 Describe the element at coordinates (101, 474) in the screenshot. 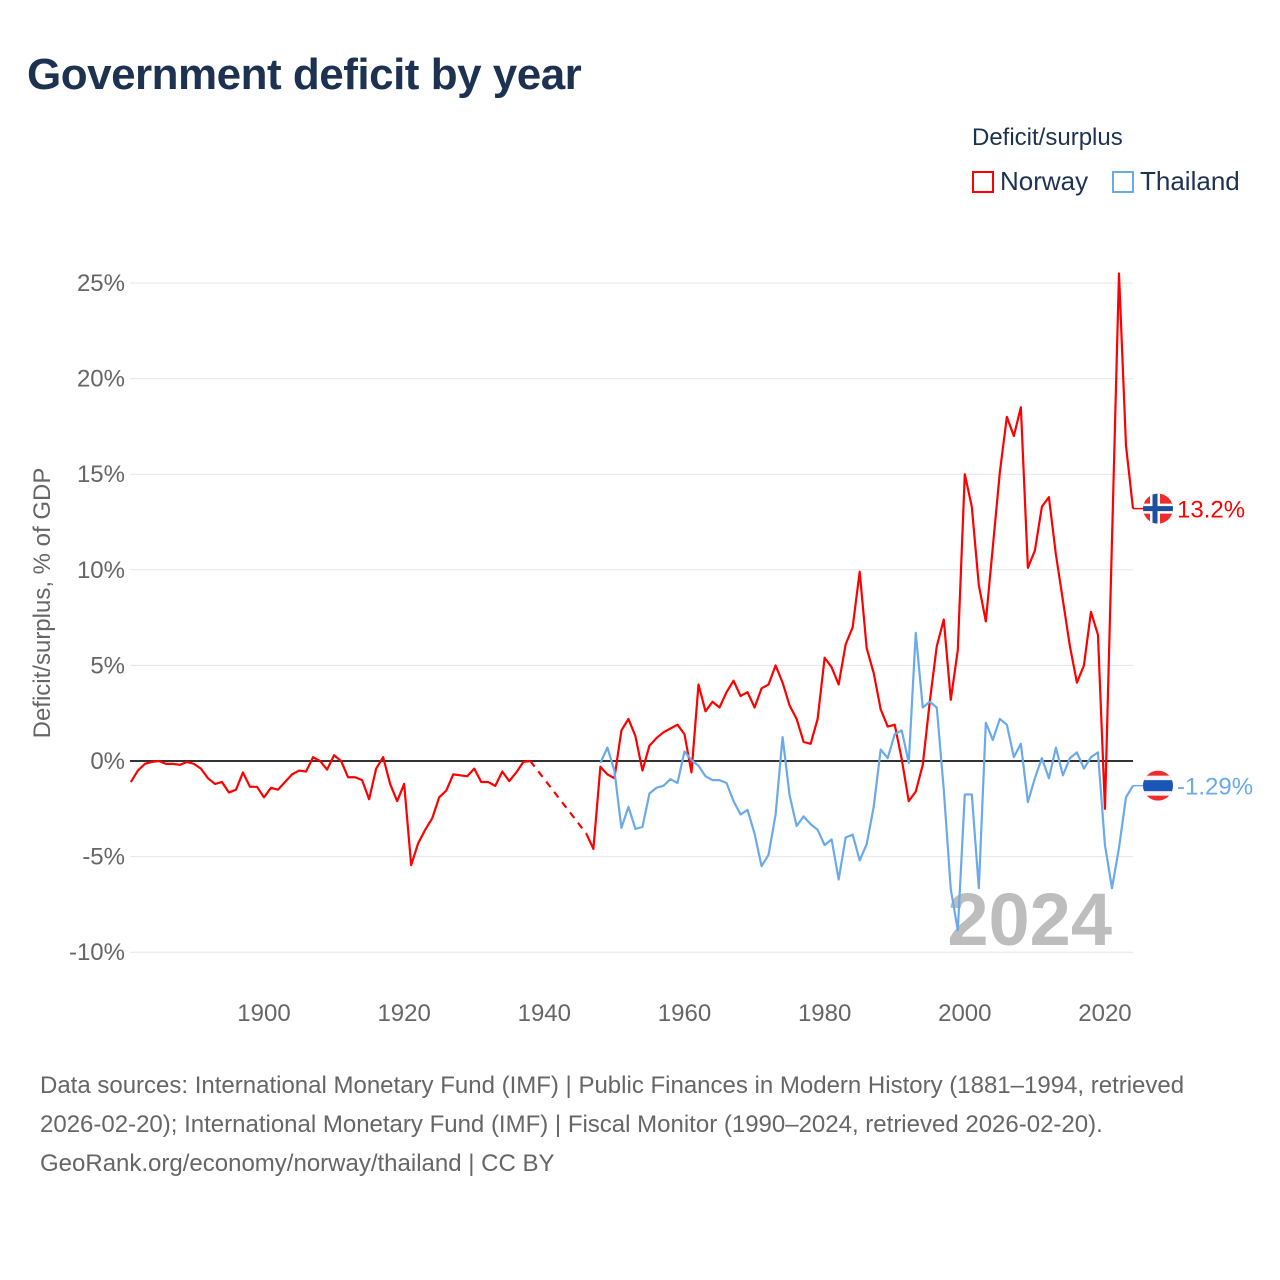

I see `y-tick-label: 15%` at that location.